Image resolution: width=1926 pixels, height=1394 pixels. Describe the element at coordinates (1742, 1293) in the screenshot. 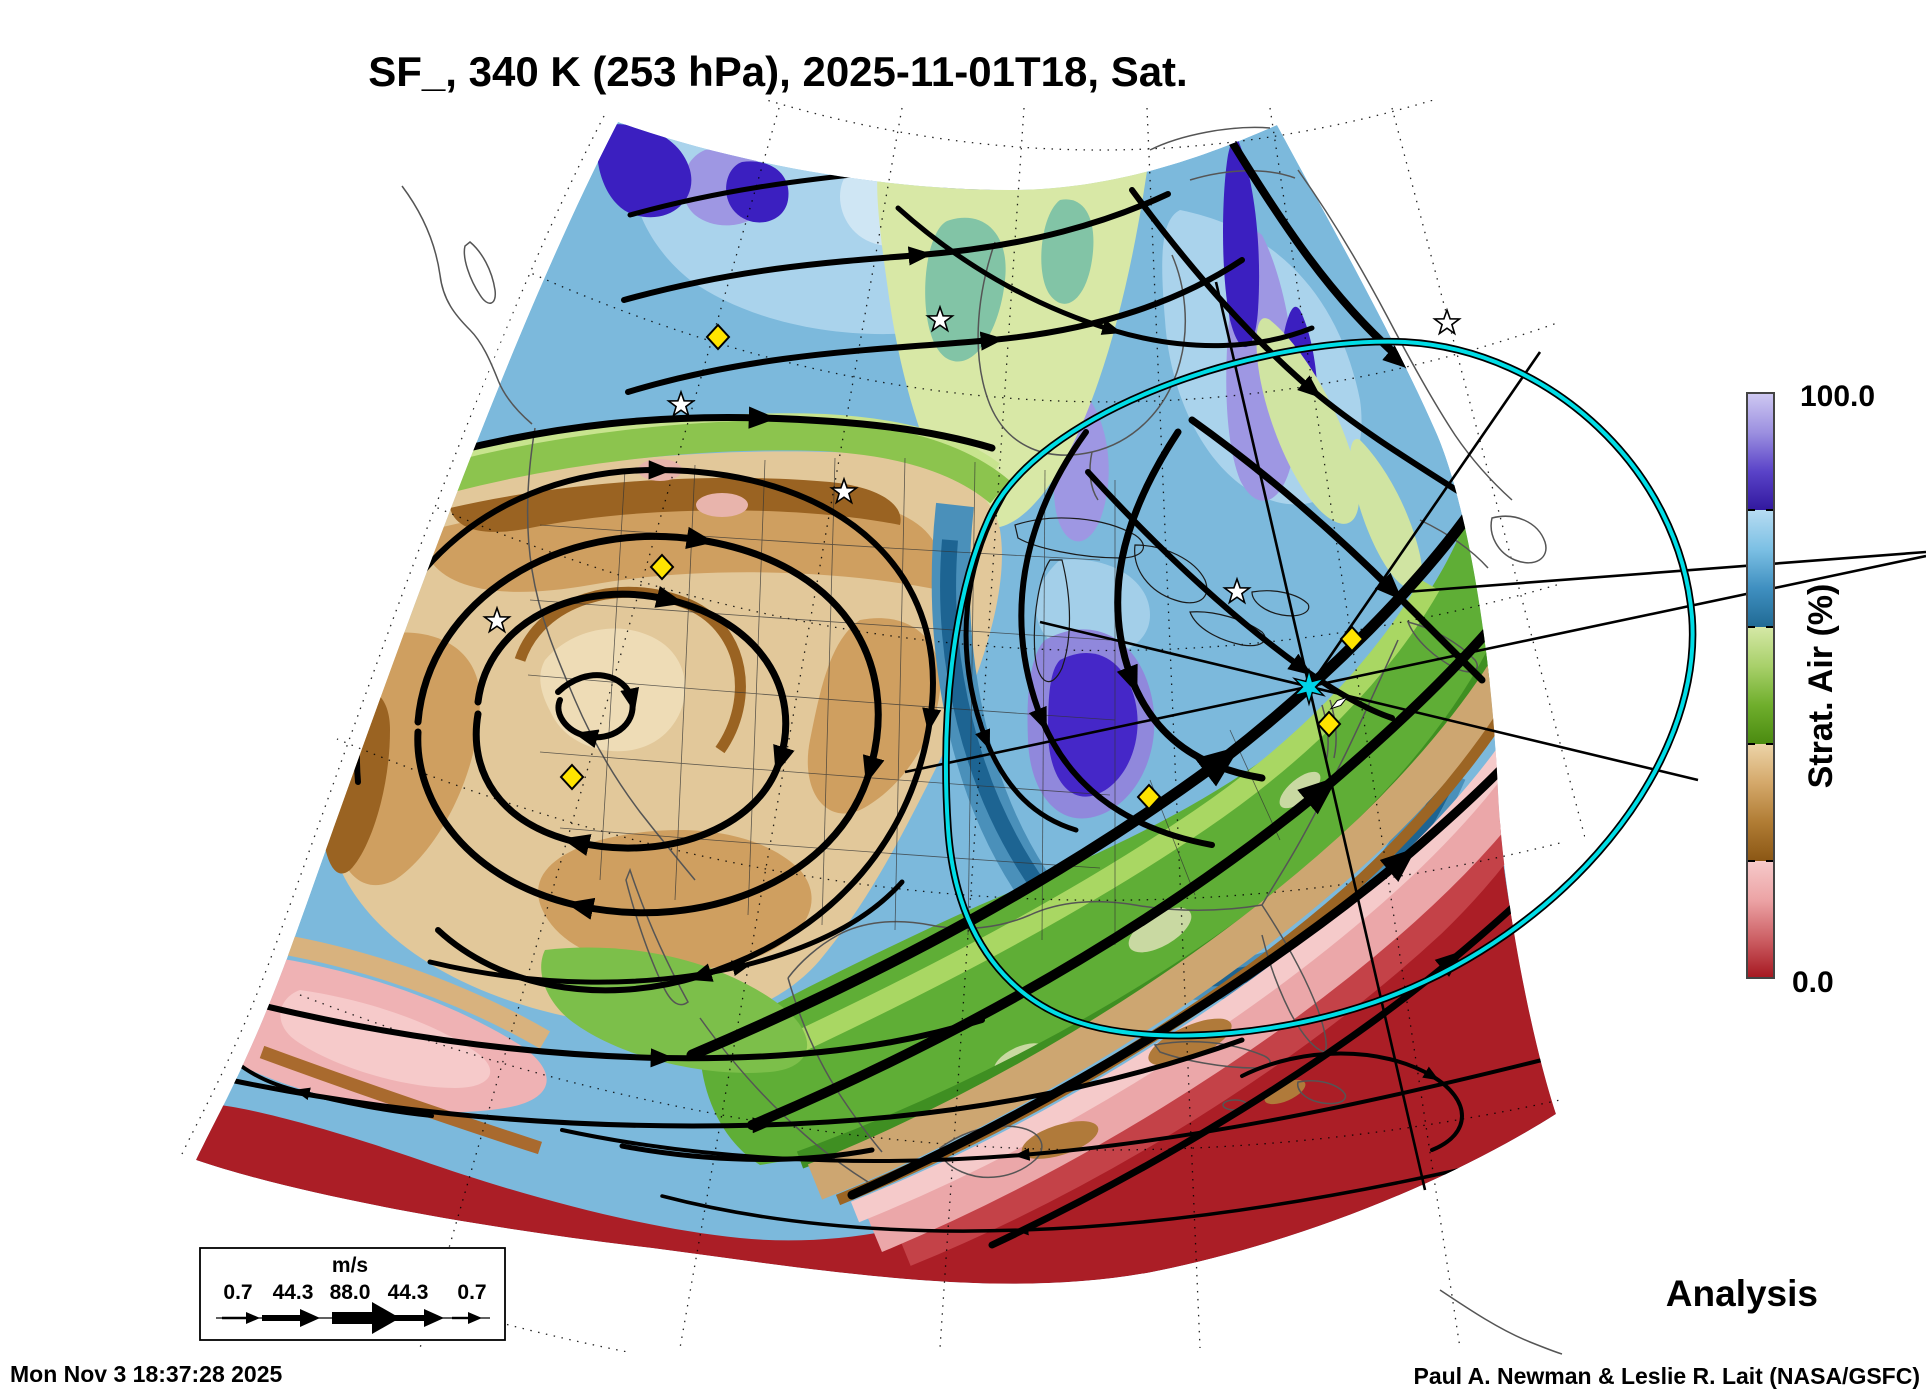

I see `analysis-label: Analysis` at that location.